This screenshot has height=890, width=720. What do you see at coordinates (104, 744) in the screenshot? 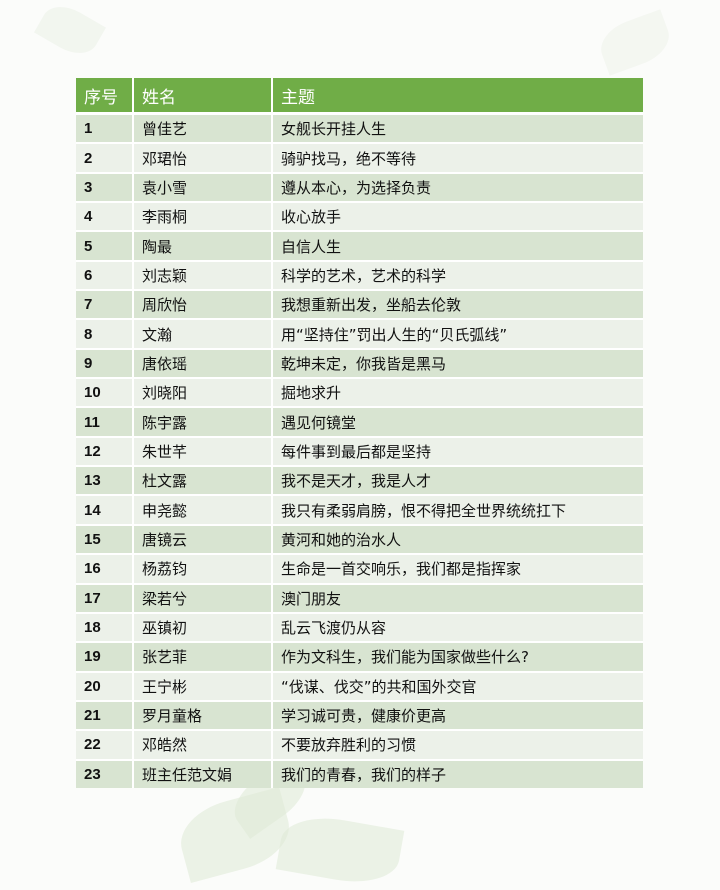
I see `row-number: 22` at bounding box center [104, 744].